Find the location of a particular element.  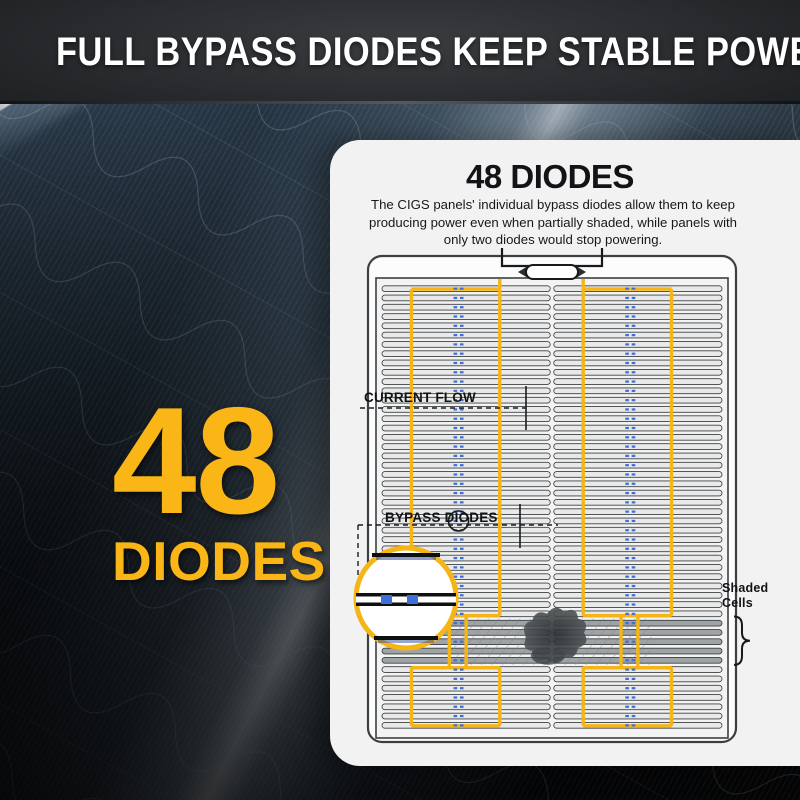

hero-stat: 48 DIODES is located at coordinates (219, 484).